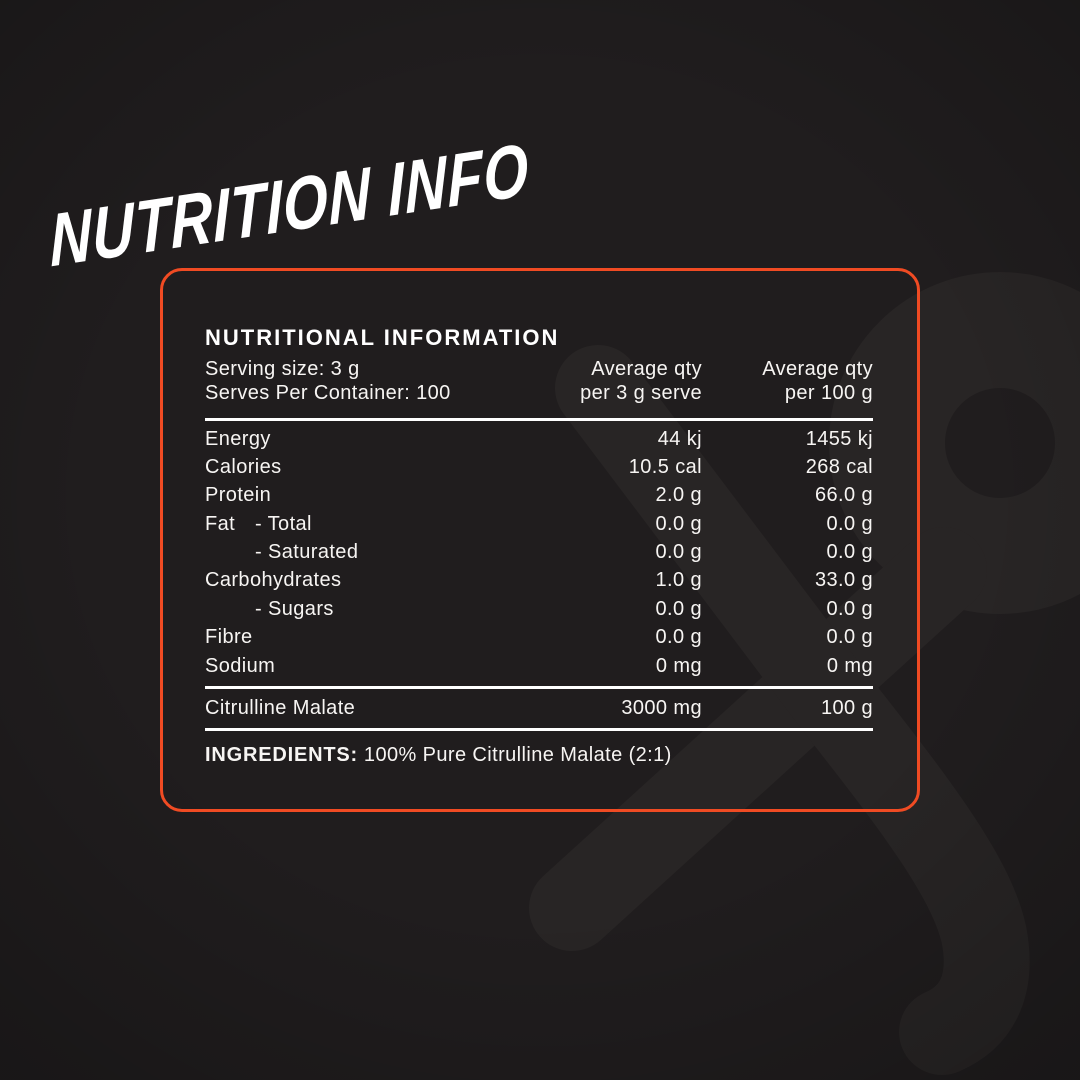 This screenshot has width=1080, height=1080. I want to click on row-carbohydrates: Carbohydrates 1.0 g 33.0 g, so click(539, 580).